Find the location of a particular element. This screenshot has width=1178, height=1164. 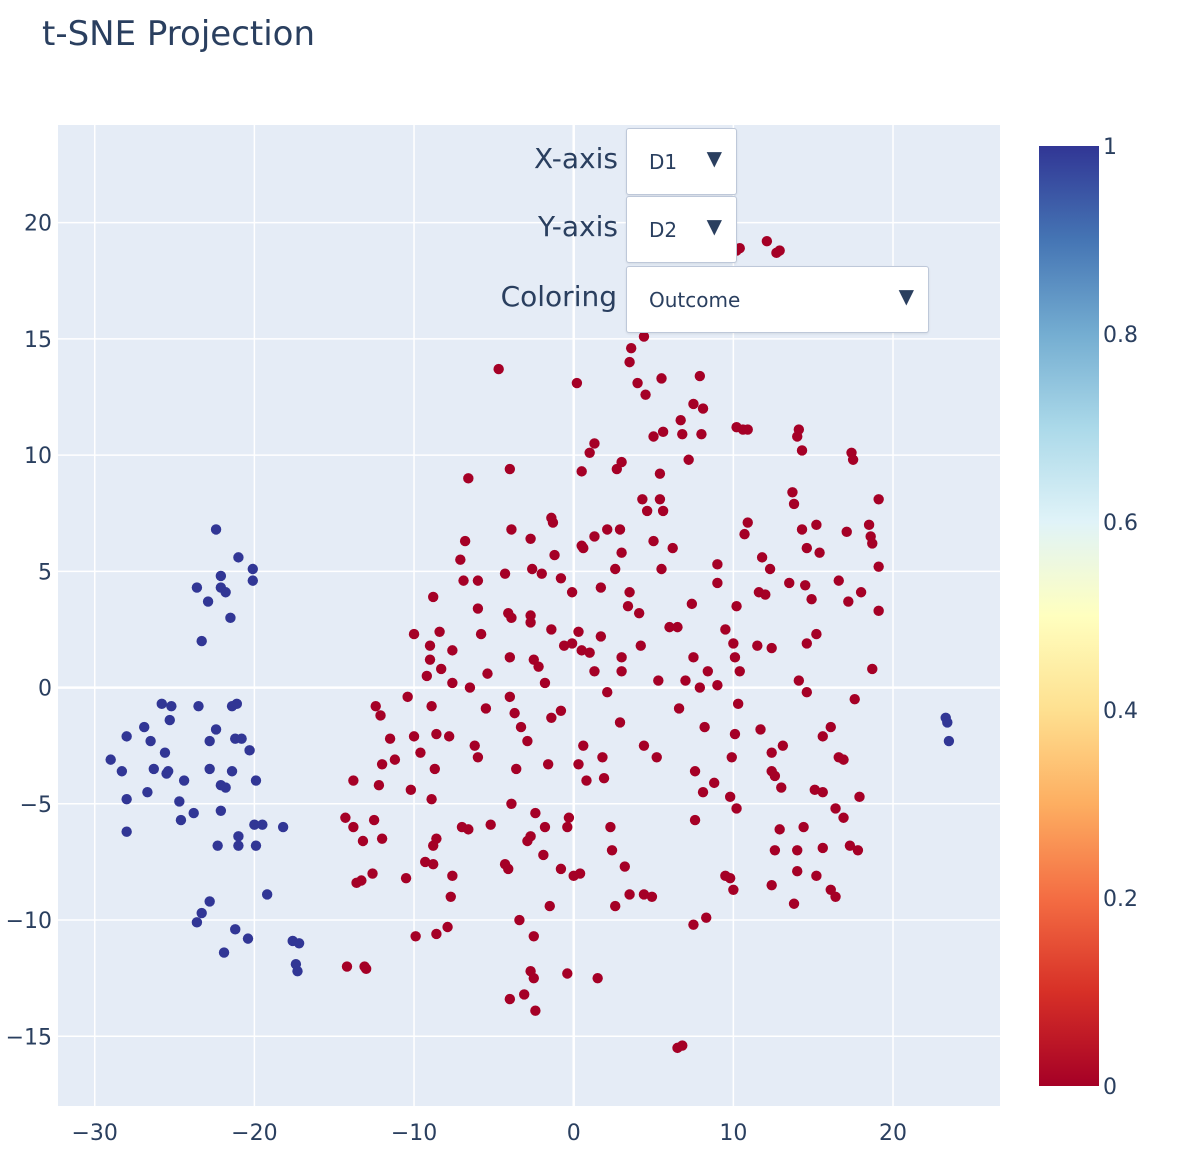

x-tick-label: −10 is located at coordinates (414, 1133).